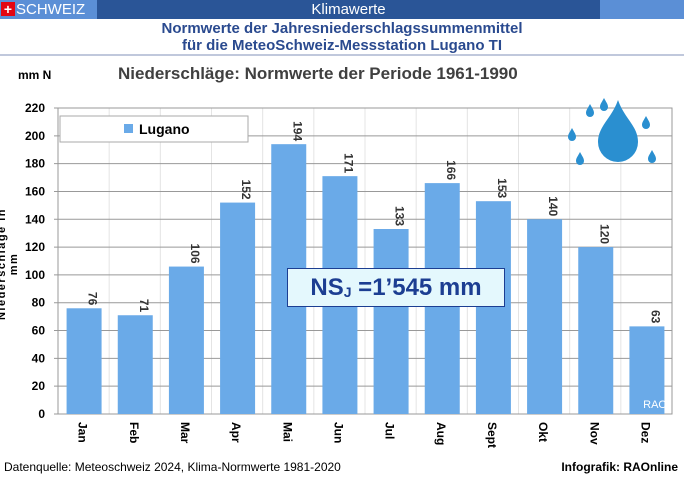  I want to click on bar-Dez, so click(647, 370).